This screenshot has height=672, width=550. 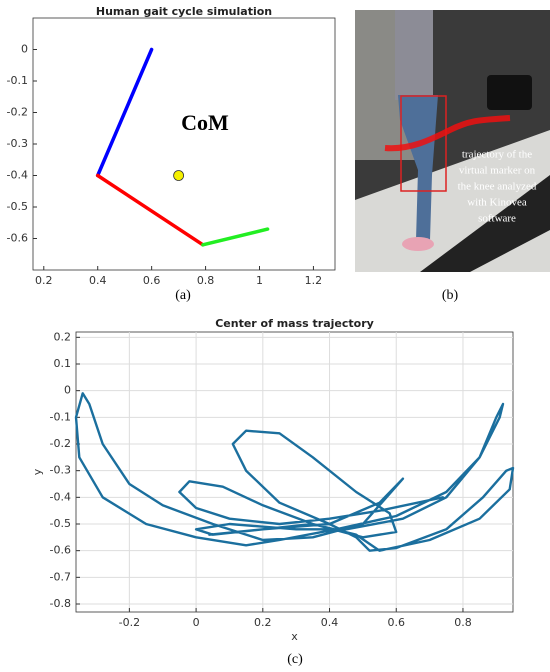 What do you see at coordinates (294, 636) in the screenshot?
I see `x-axis-label: x` at bounding box center [294, 636].